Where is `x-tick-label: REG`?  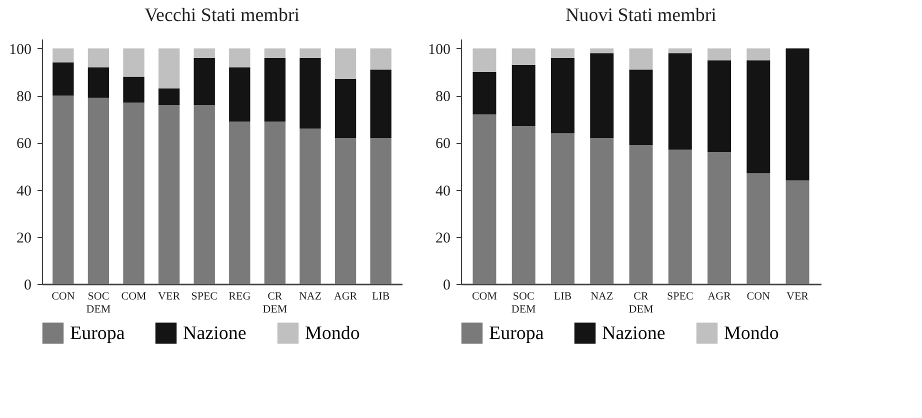
x-tick-label: REG is located at coordinates (239, 296).